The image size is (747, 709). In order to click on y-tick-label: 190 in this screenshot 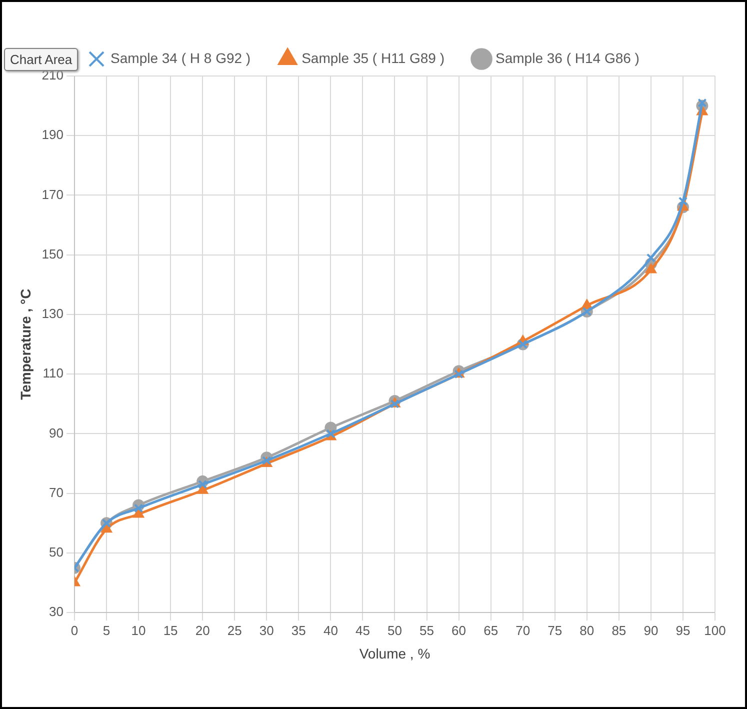, I will do `click(53, 134)`.